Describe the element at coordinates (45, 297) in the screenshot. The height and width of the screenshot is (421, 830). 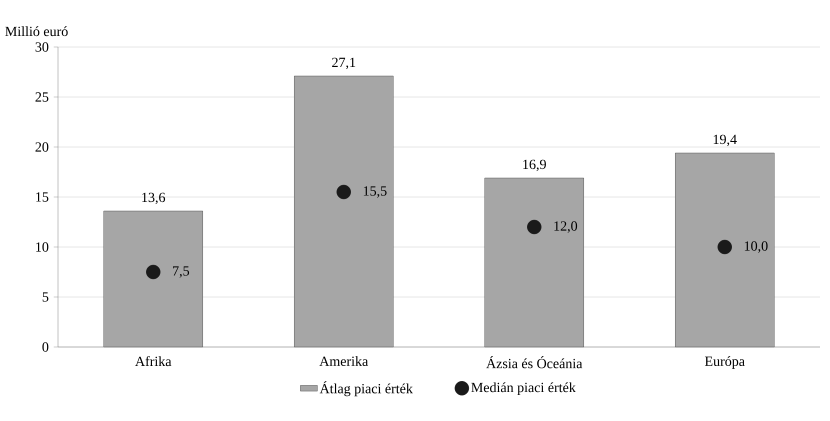
I see `y-tick-label: 5` at that location.